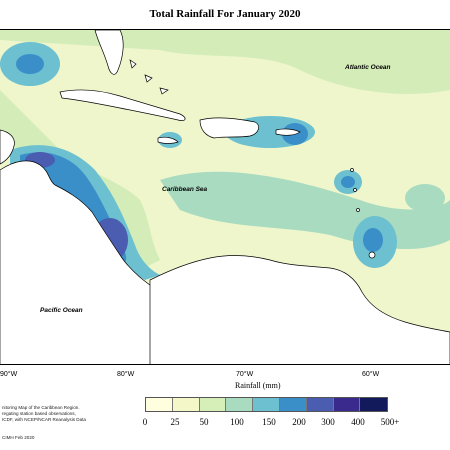  I want to click on rainfall-core-trinidad, so click(373, 240).